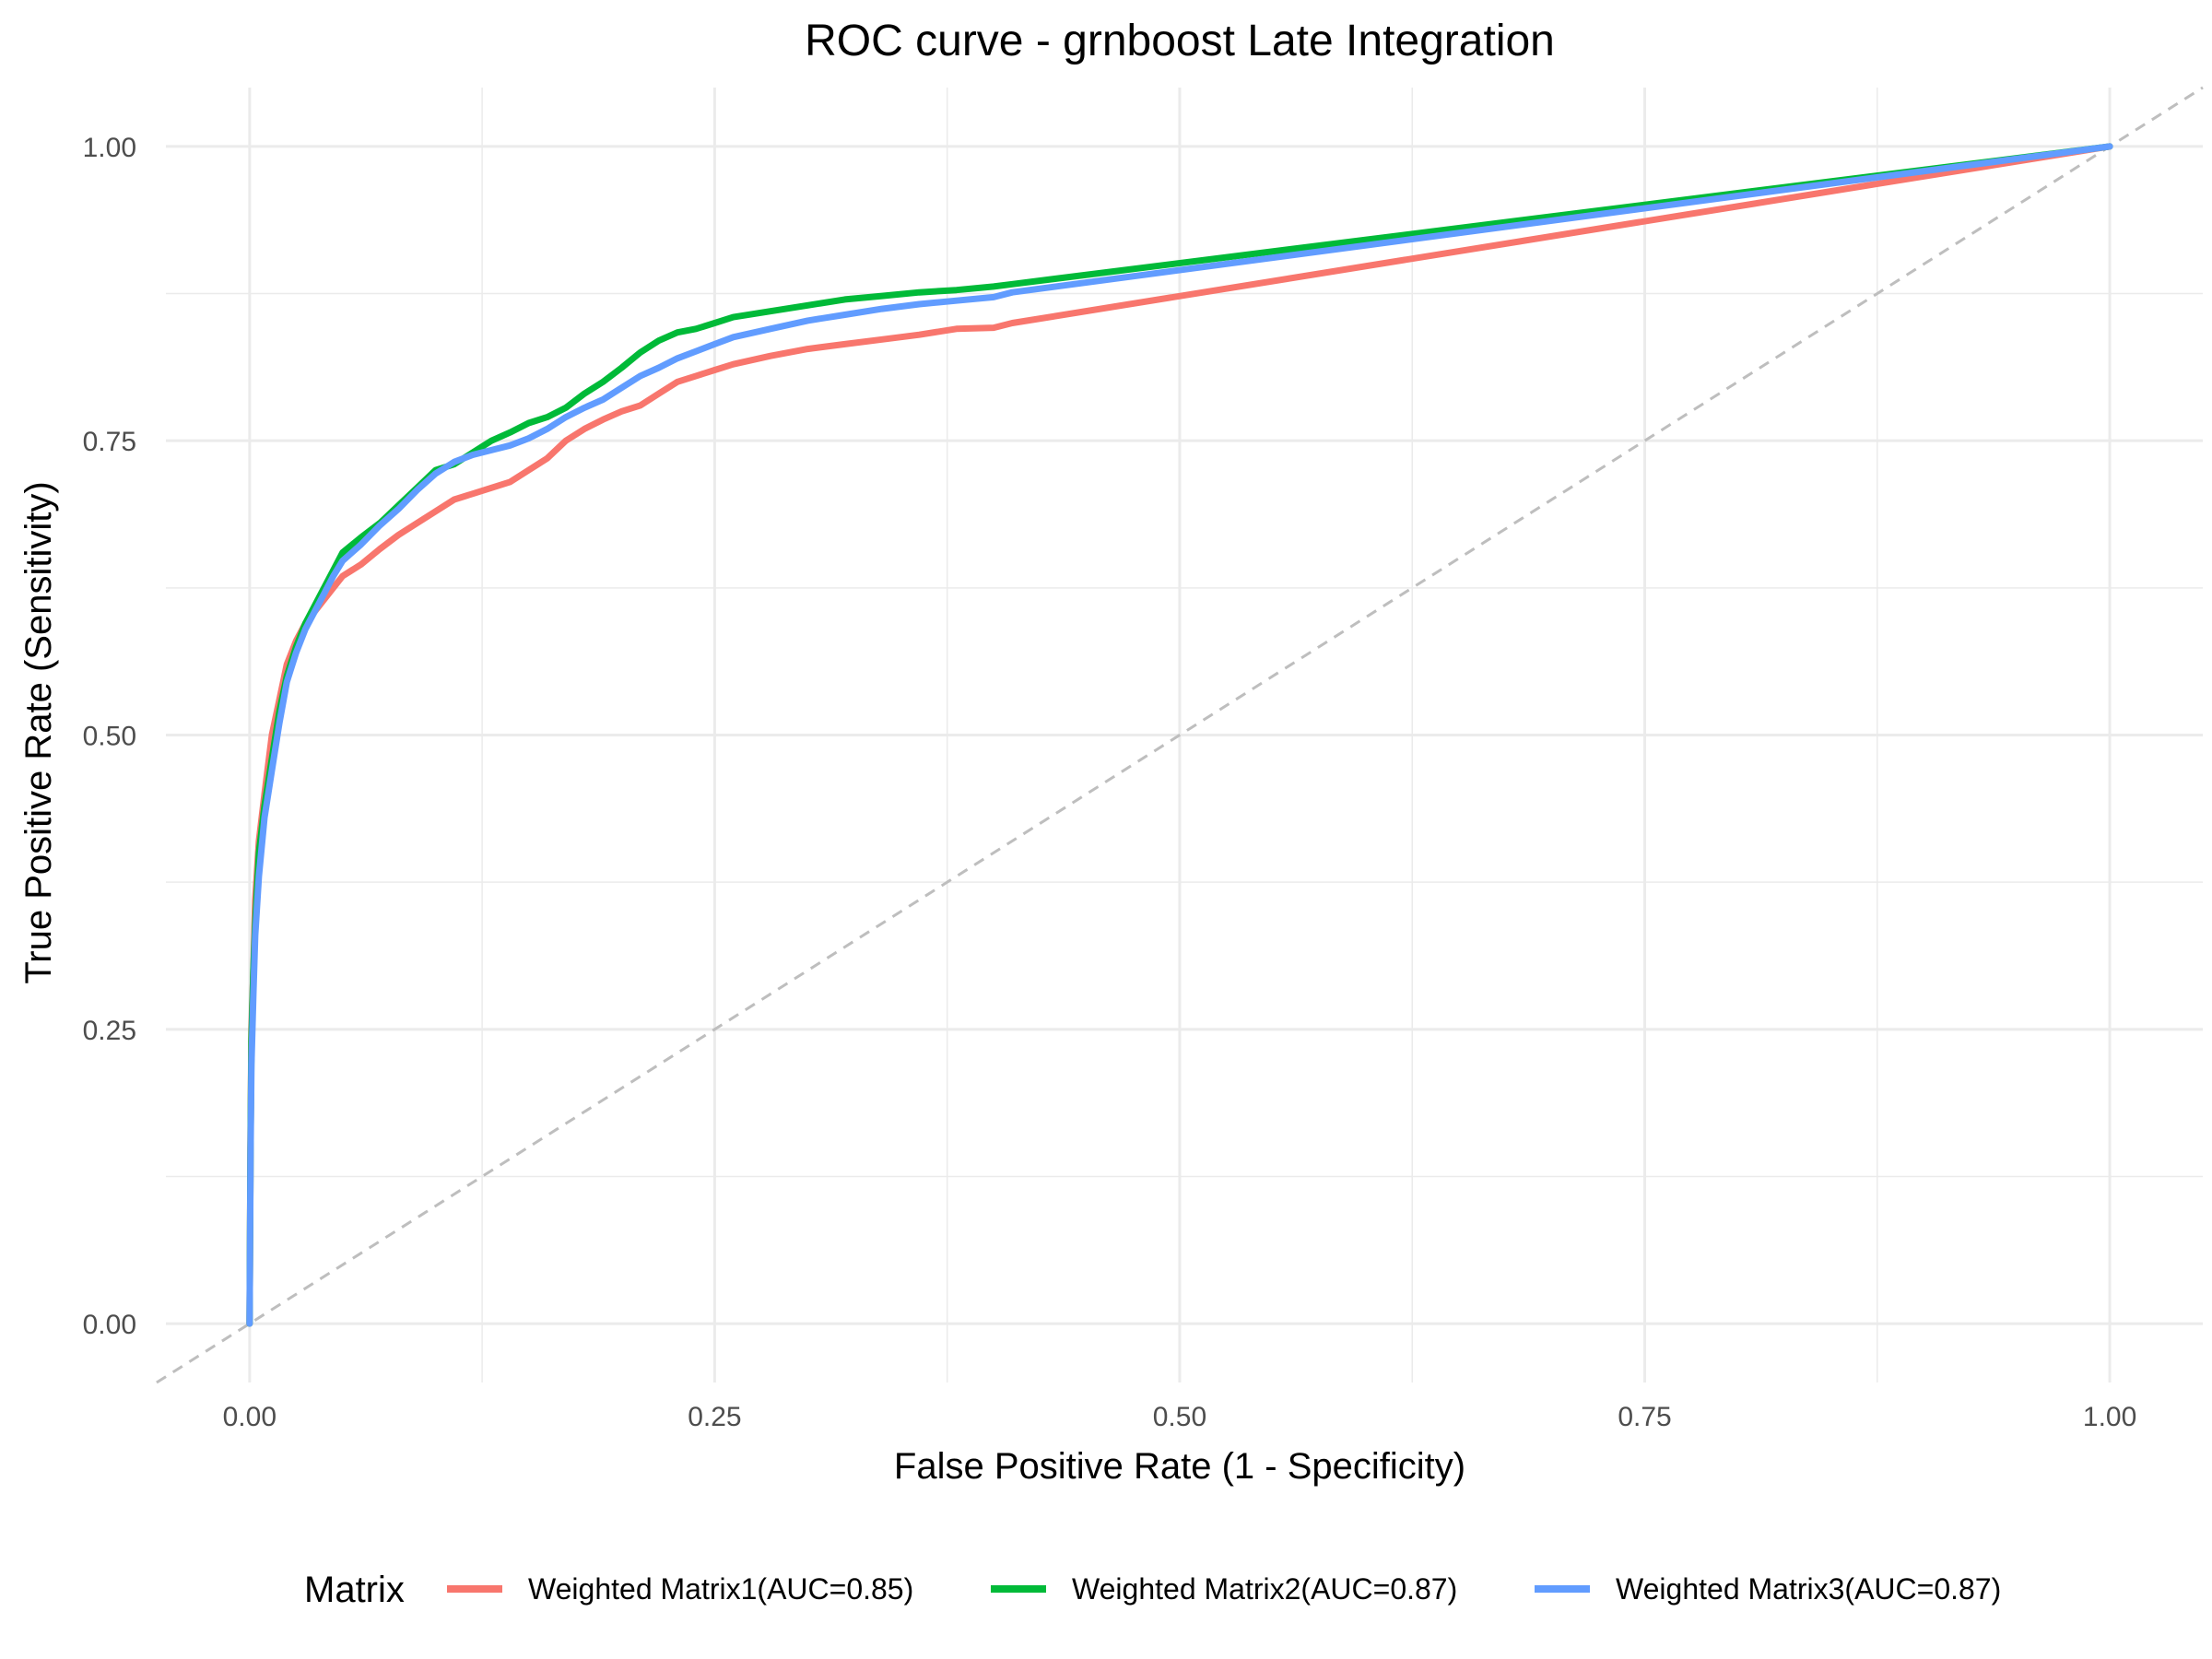 The width and height of the screenshot is (2212, 1659). Describe the element at coordinates (109, 1325) in the screenshot. I see `y-tick-label: 0.00` at that location.